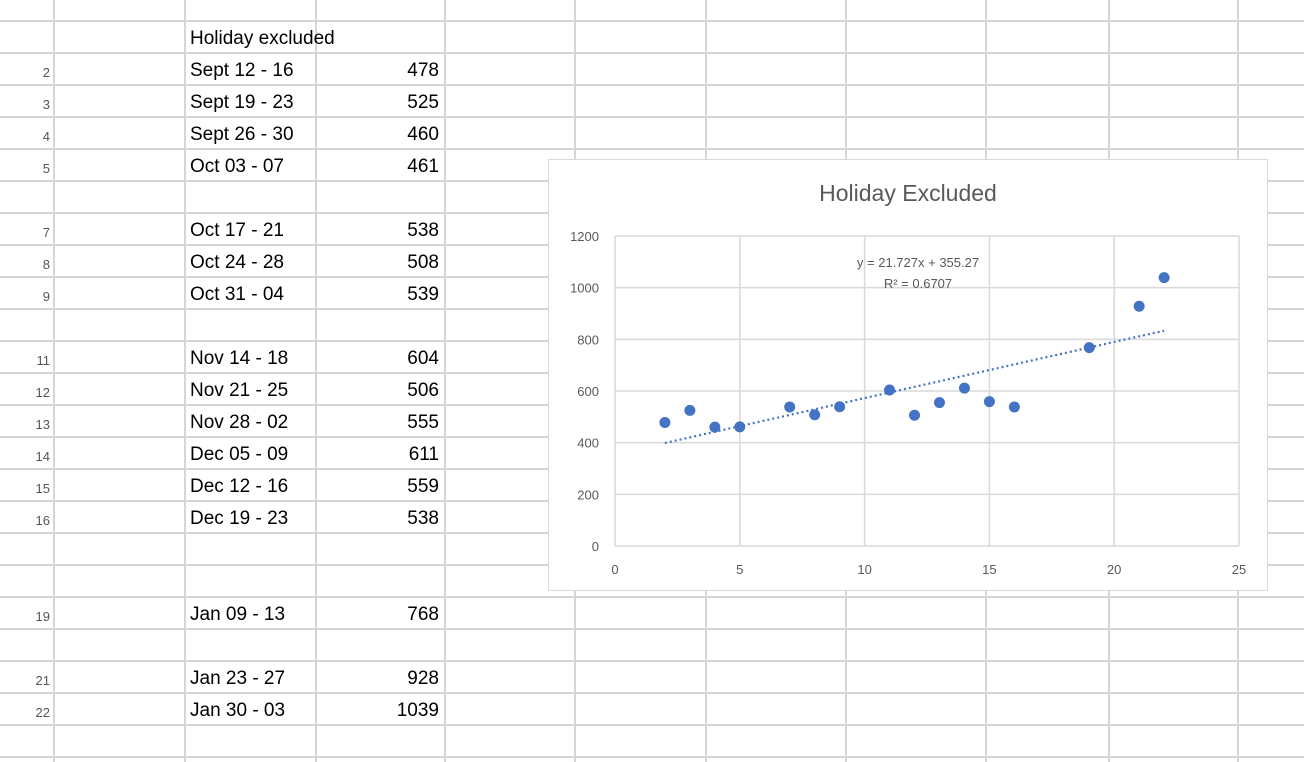 Image resolution: width=1304 pixels, height=762 pixels. Describe the element at coordinates (237, 166) in the screenshot. I see `week-cell: Oct 03 - 07` at that location.